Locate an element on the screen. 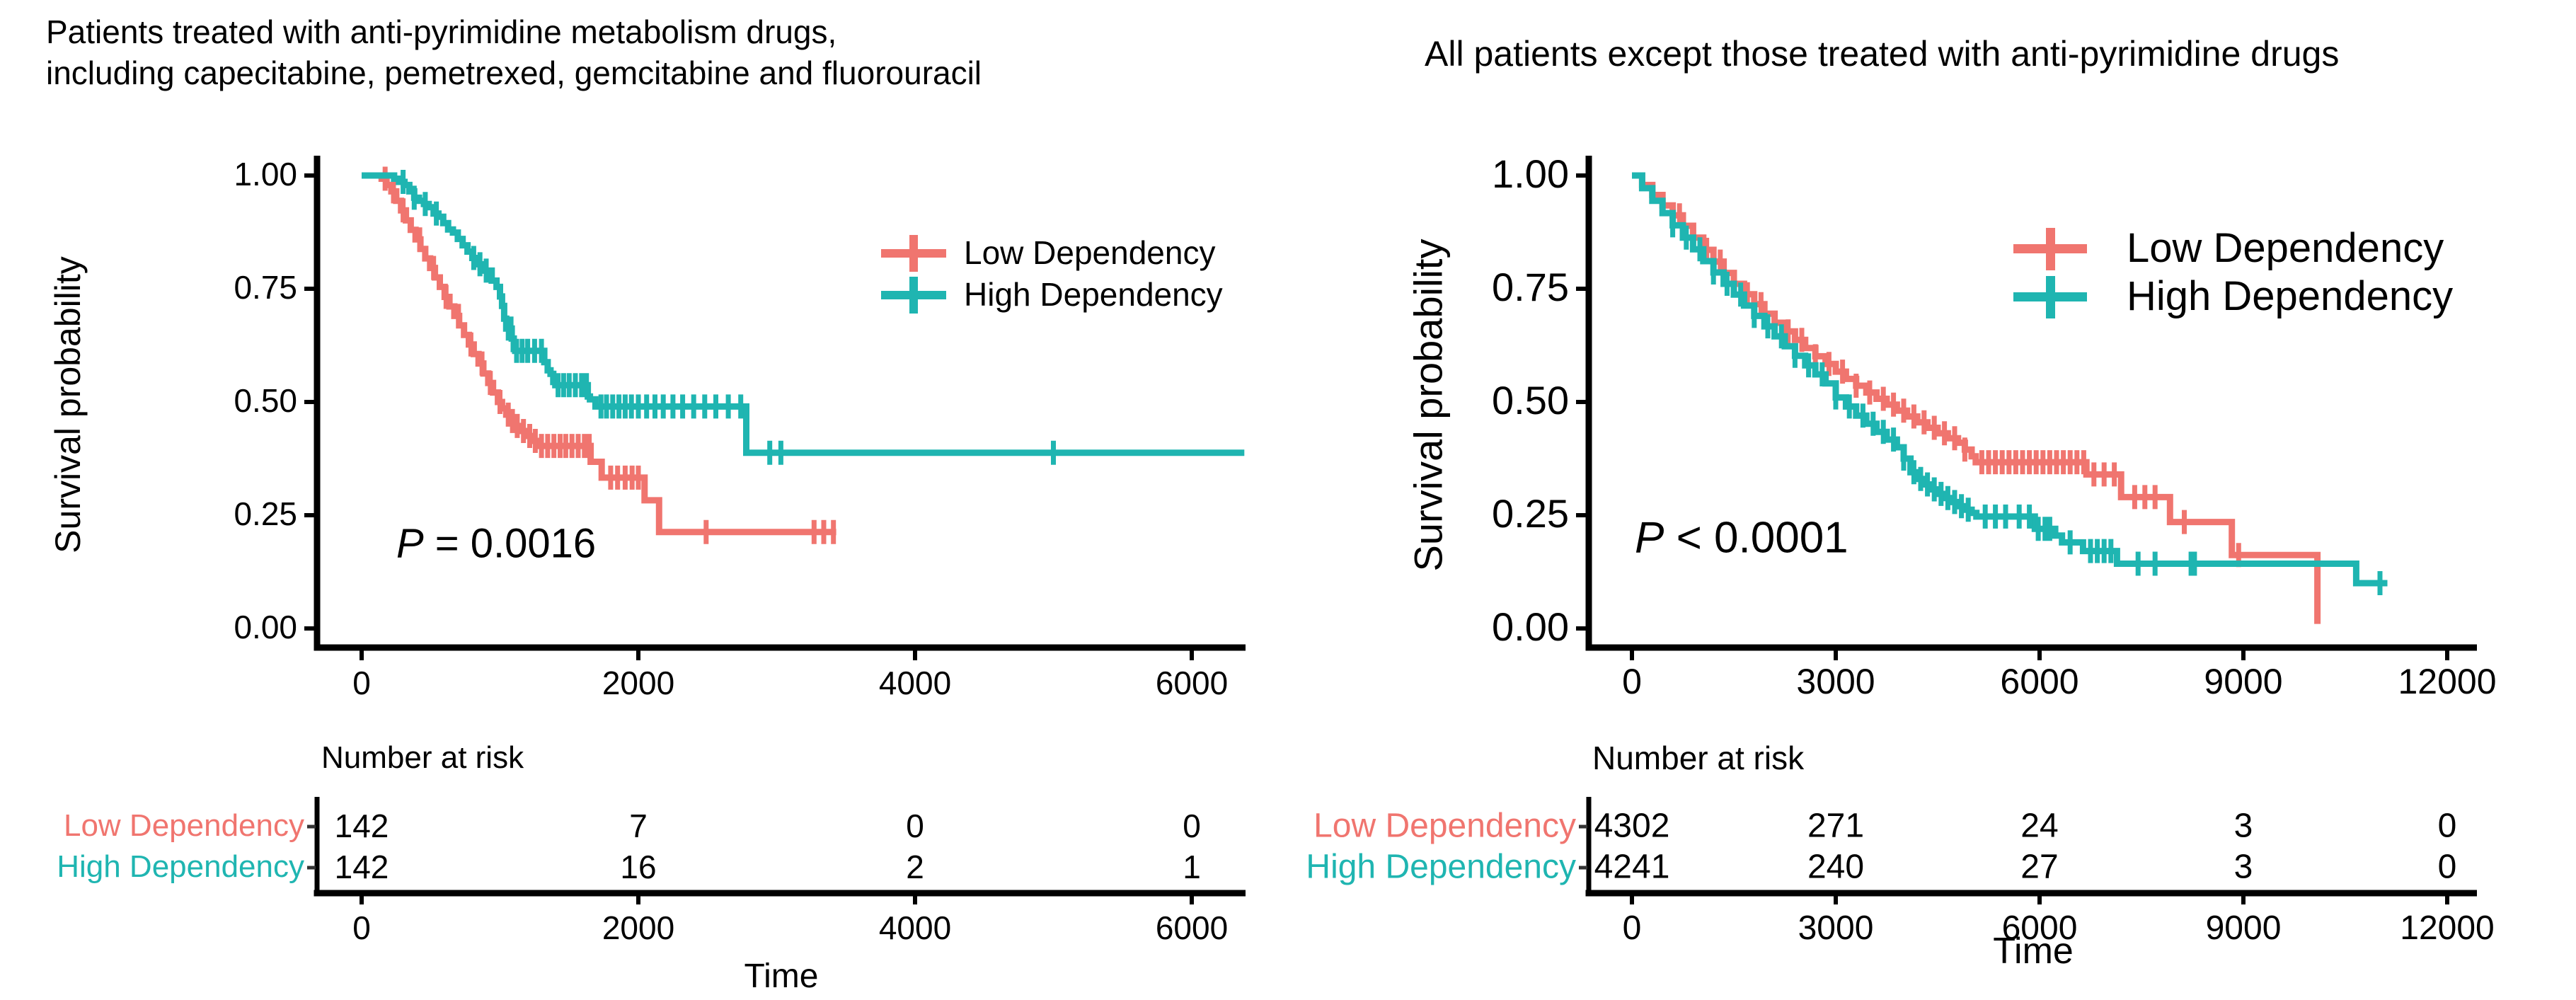  right-pvalue: P < 0.0001 is located at coordinates (1742, 538).